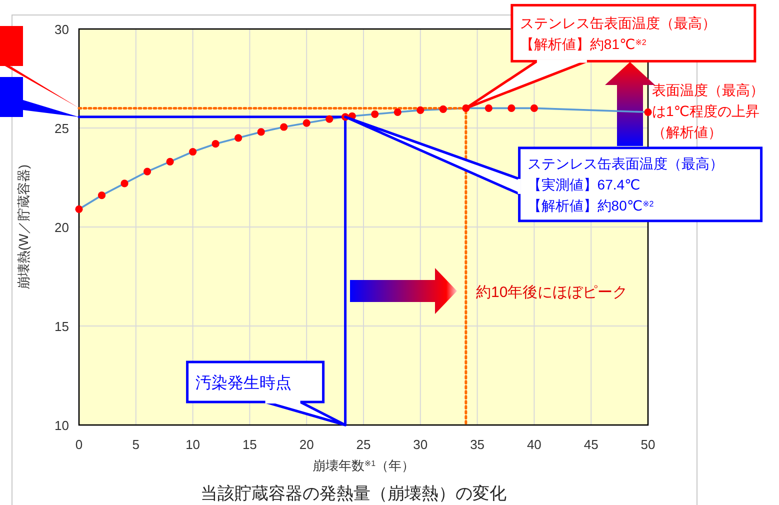 The height and width of the screenshot is (505, 779). What do you see at coordinates (591, 444) in the screenshot?
I see `x-tick-label: 45` at bounding box center [591, 444].